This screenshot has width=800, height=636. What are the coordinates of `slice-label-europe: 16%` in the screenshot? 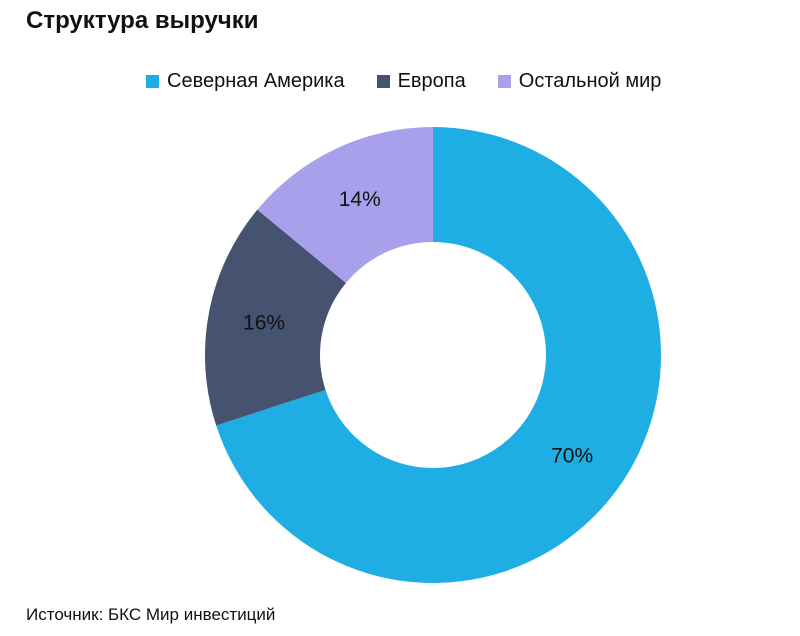 It's located at (264, 322).